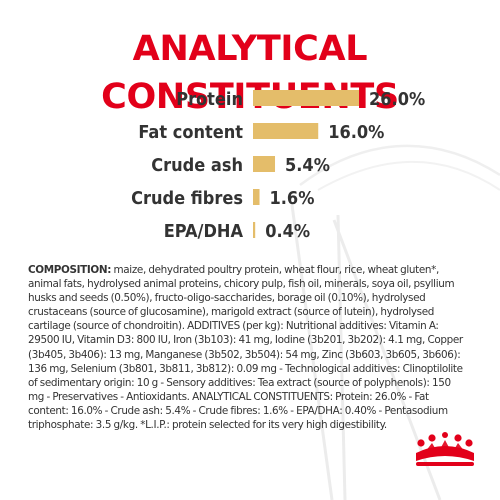  What do you see at coordinates (397, 99) in the screenshot?
I see `value-label: 26.0%` at bounding box center [397, 99].